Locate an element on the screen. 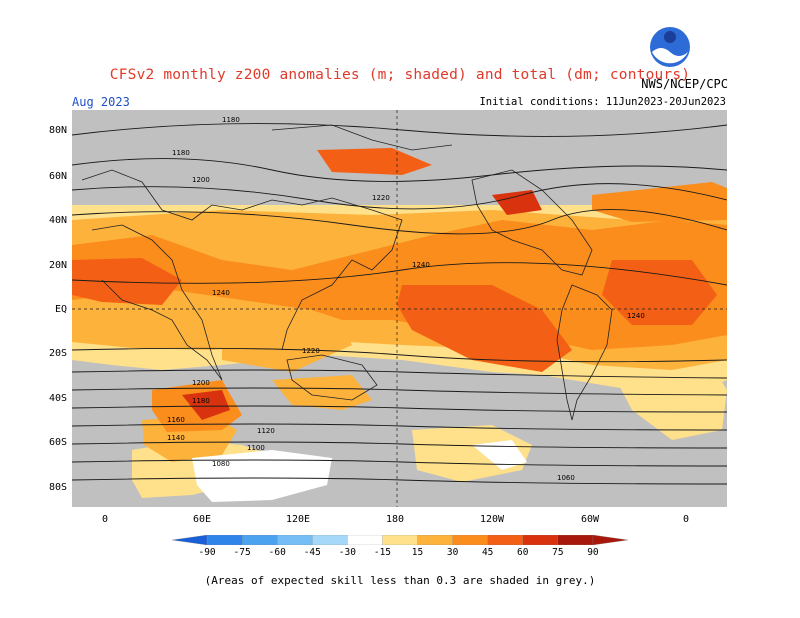  colorbar-label: 45 is located at coordinates (487, 552).